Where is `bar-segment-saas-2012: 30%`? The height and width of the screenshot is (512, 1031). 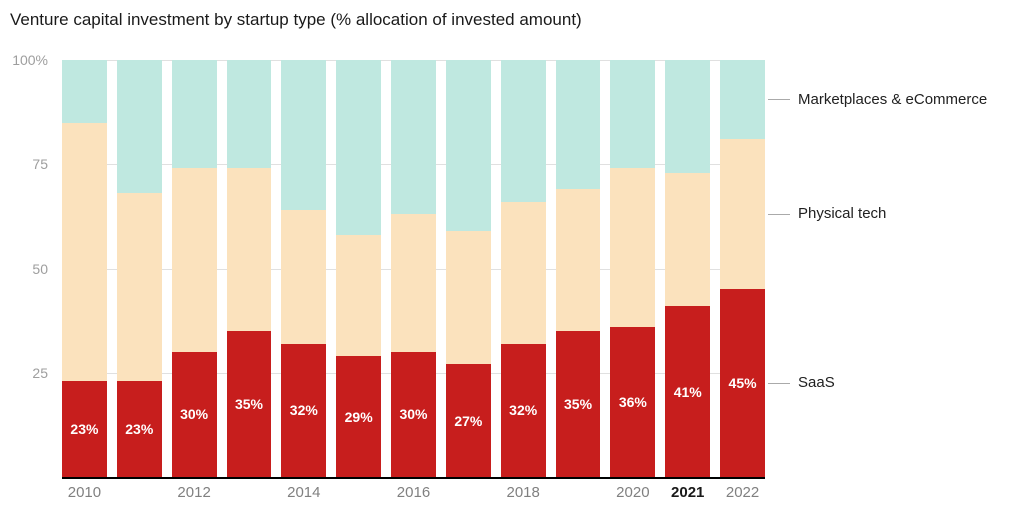
bar-segment-saas-2012: 30% is located at coordinates (194, 414).